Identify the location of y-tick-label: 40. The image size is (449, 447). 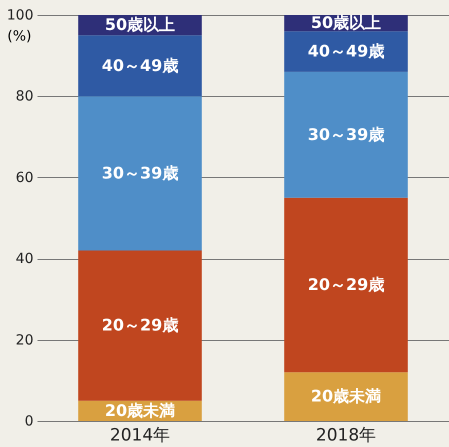
(25, 259).